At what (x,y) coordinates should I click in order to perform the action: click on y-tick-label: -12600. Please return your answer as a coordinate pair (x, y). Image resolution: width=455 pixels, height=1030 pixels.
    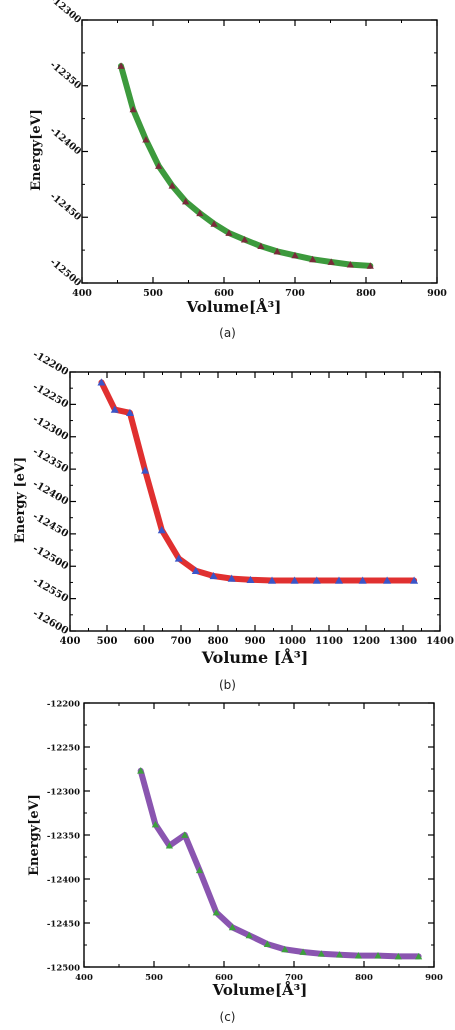
    Looking at the image, I should click on (50, 622).